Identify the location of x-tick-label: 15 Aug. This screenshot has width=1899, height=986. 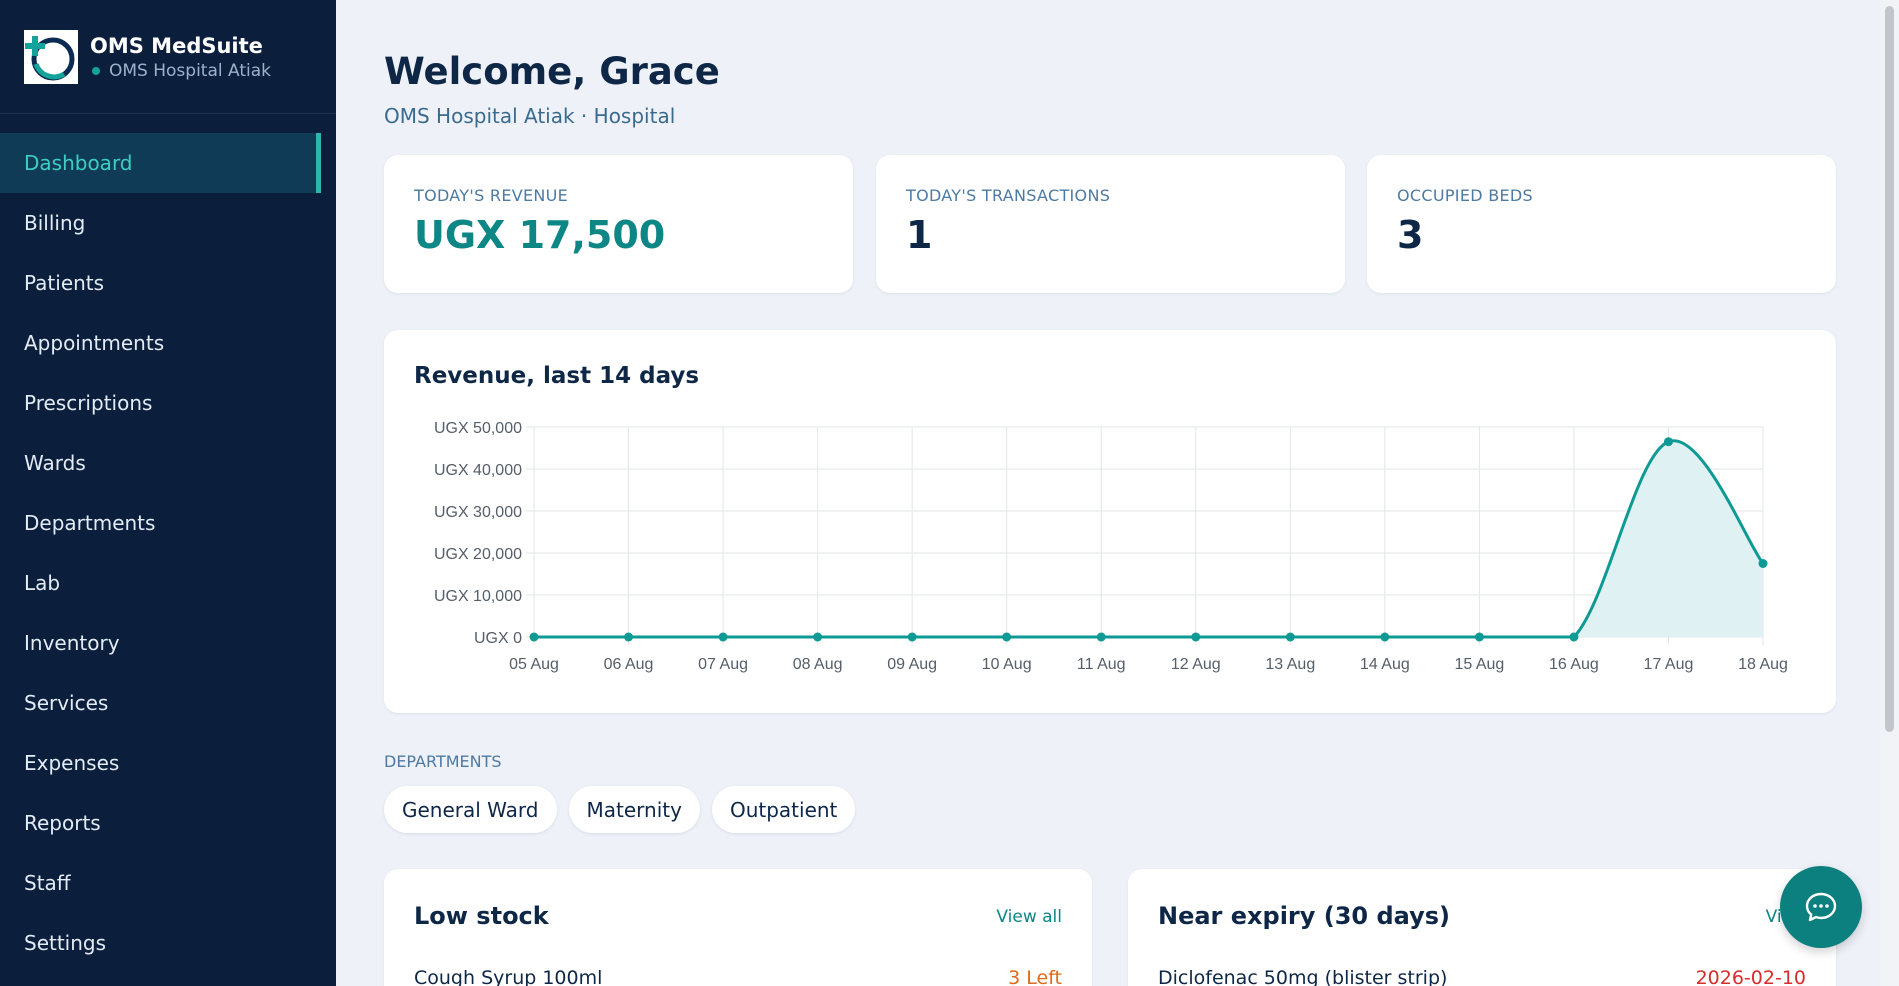
(1479, 664).